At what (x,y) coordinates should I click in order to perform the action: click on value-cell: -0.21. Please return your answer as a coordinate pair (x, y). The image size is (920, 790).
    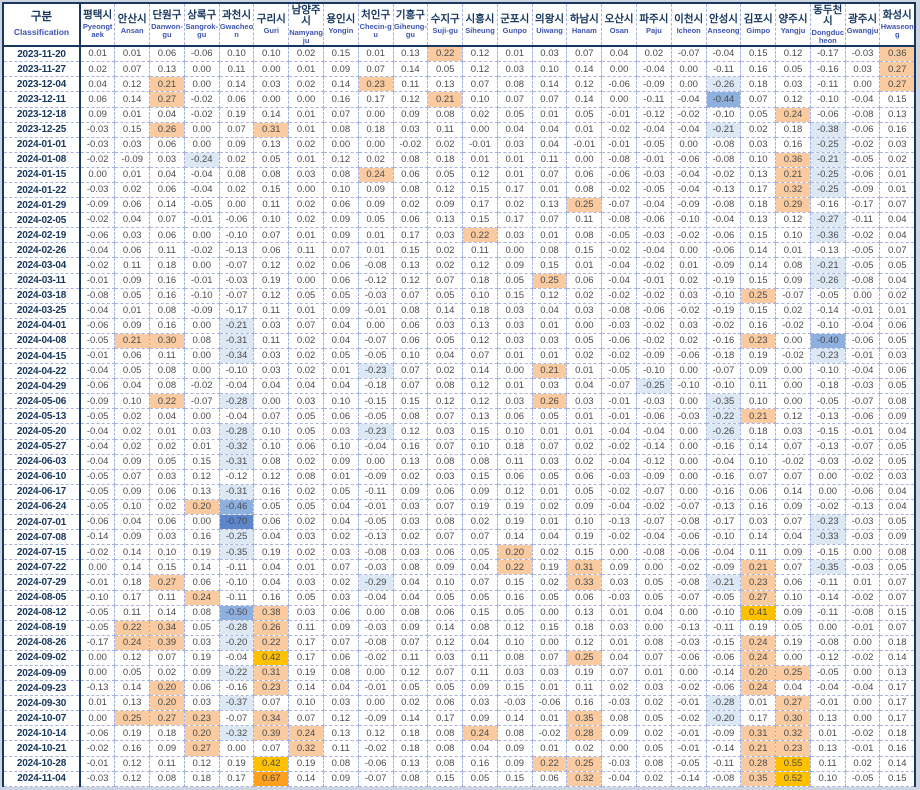
    Looking at the image, I should click on (827, 159).